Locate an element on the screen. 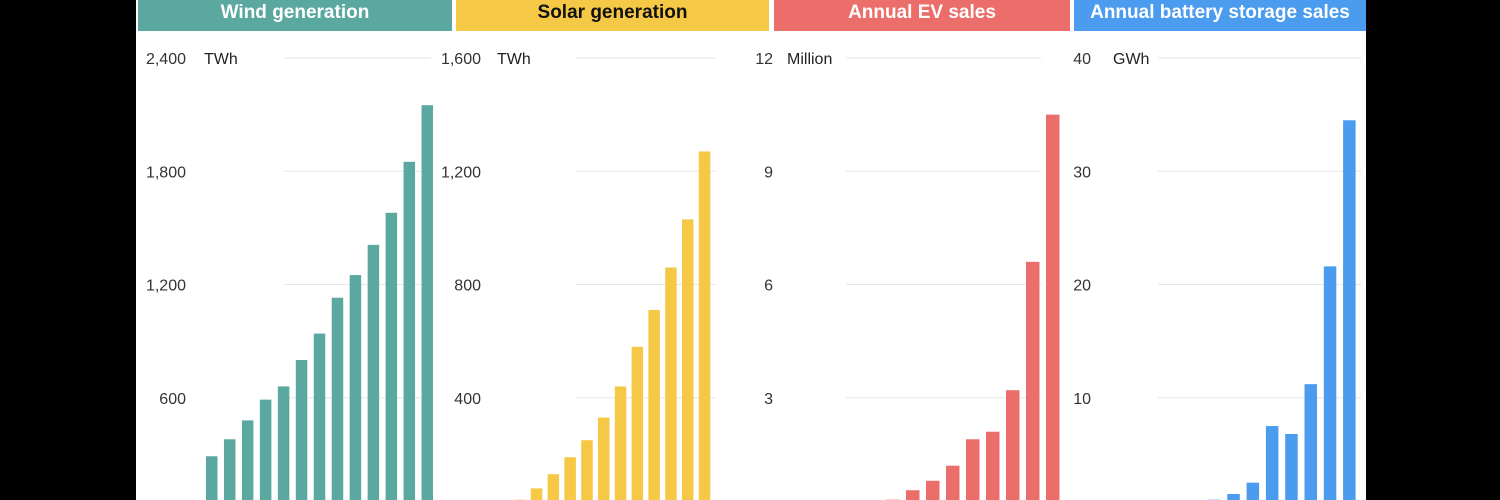 The width and height of the screenshot is (1500, 500). panel-title-battery: Annual battery storage sales is located at coordinates (1220, 15).